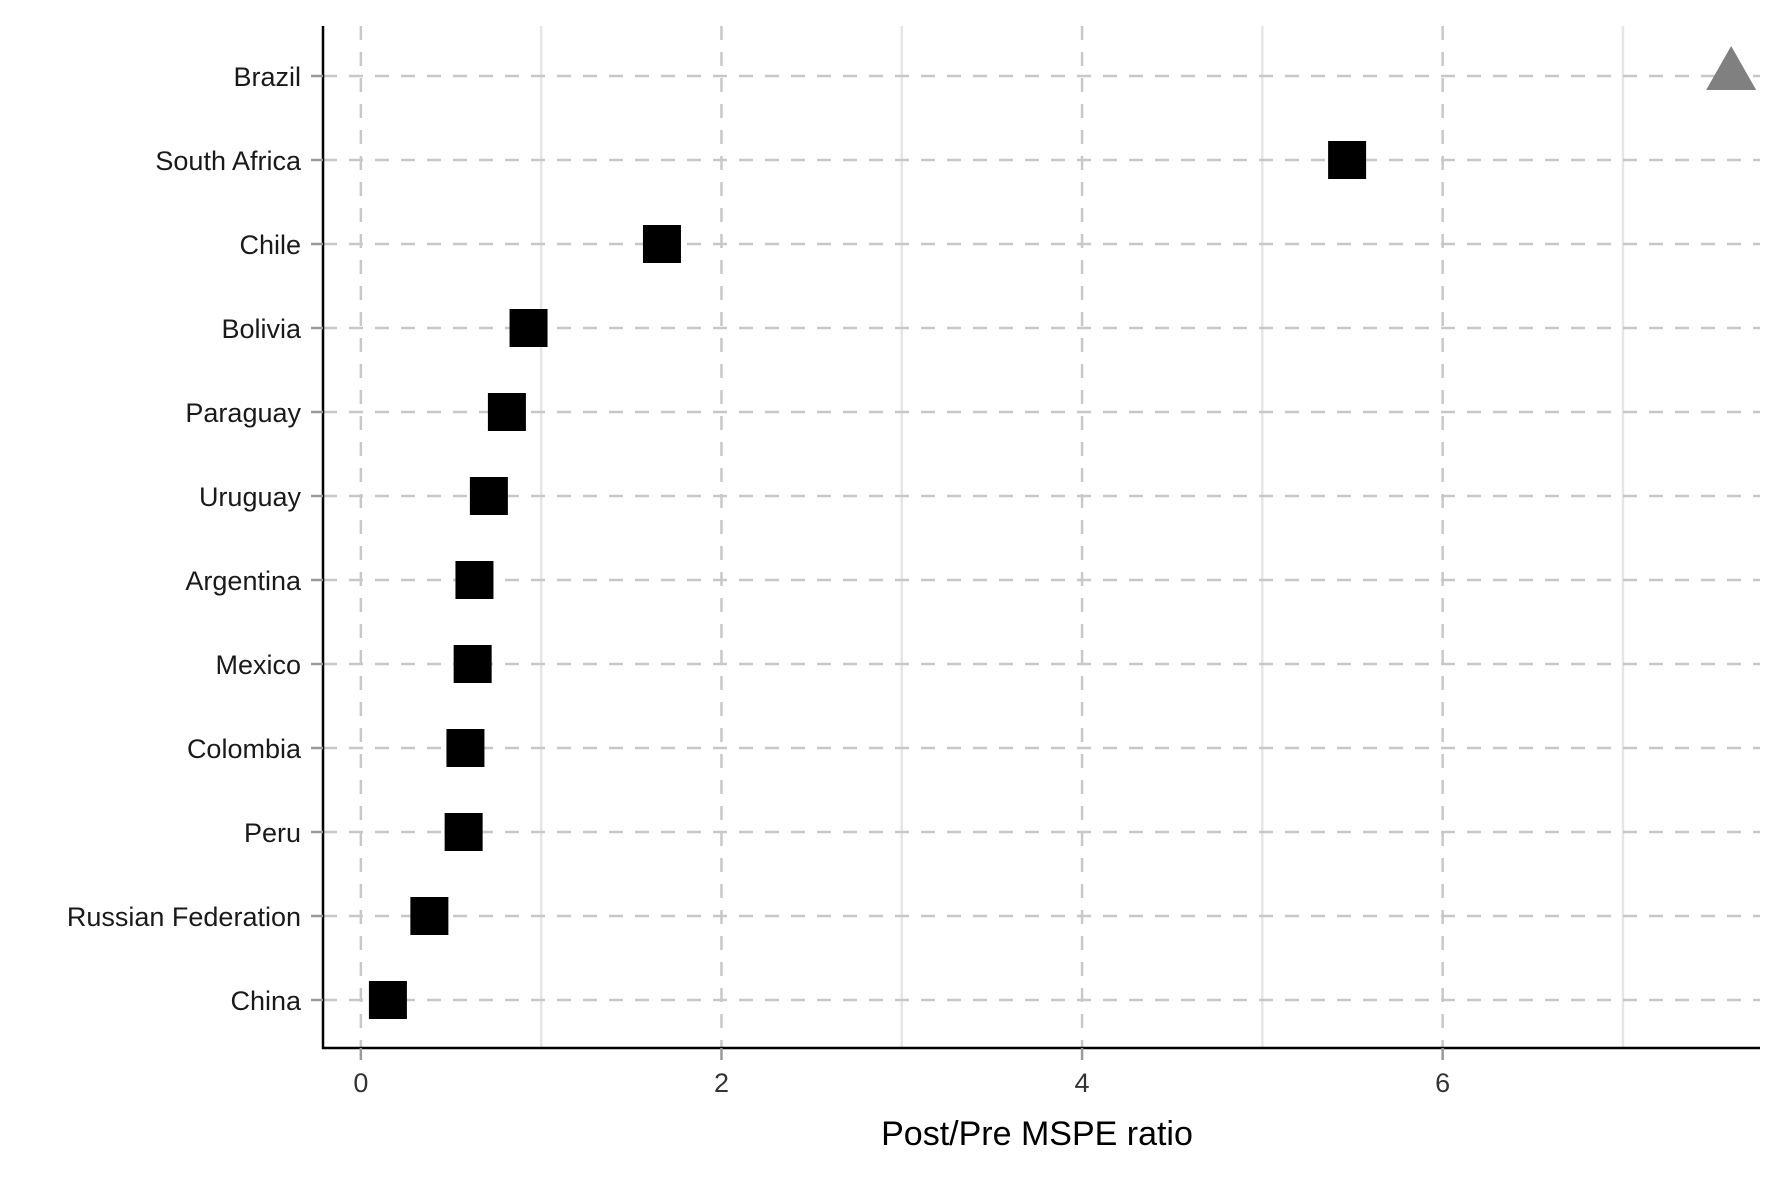  I want to click on x-tick-label: 4, so click(1082, 1083).